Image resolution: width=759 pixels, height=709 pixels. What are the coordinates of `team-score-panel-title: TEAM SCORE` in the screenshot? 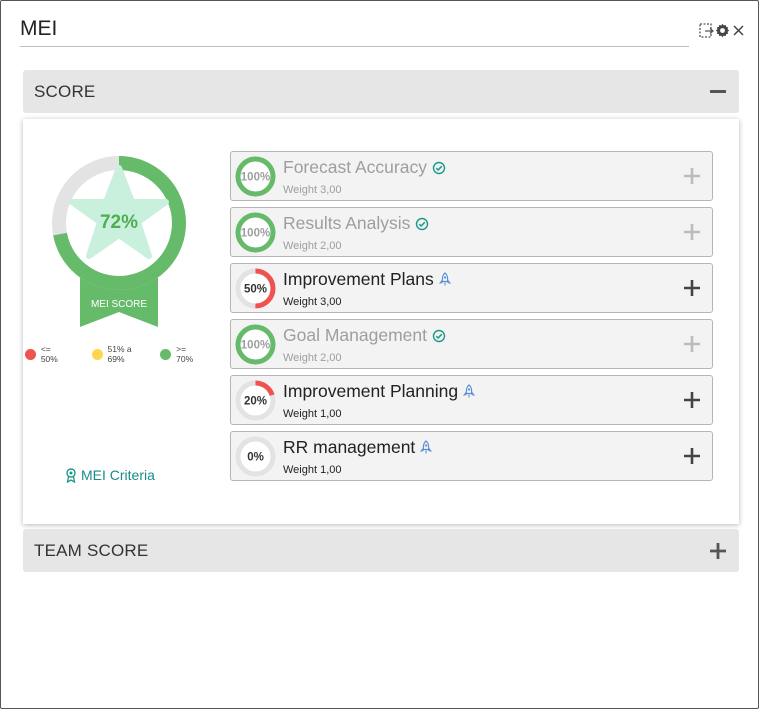 It's located at (91, 550).